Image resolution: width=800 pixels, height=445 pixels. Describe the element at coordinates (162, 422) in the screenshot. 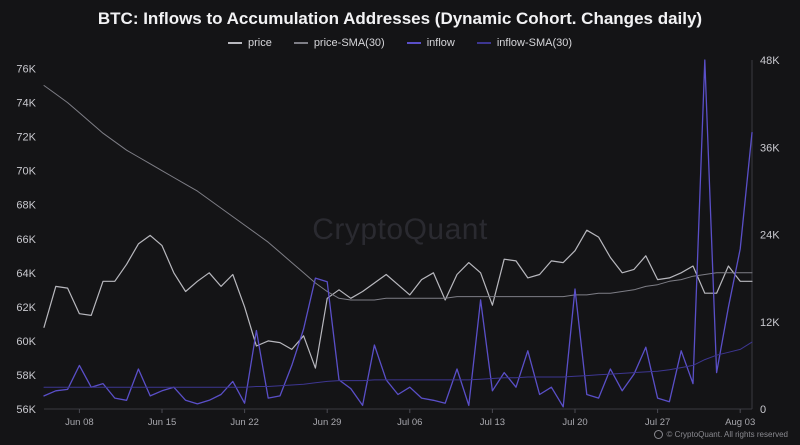

I see `x-tick-label: Jun 15` at that location.